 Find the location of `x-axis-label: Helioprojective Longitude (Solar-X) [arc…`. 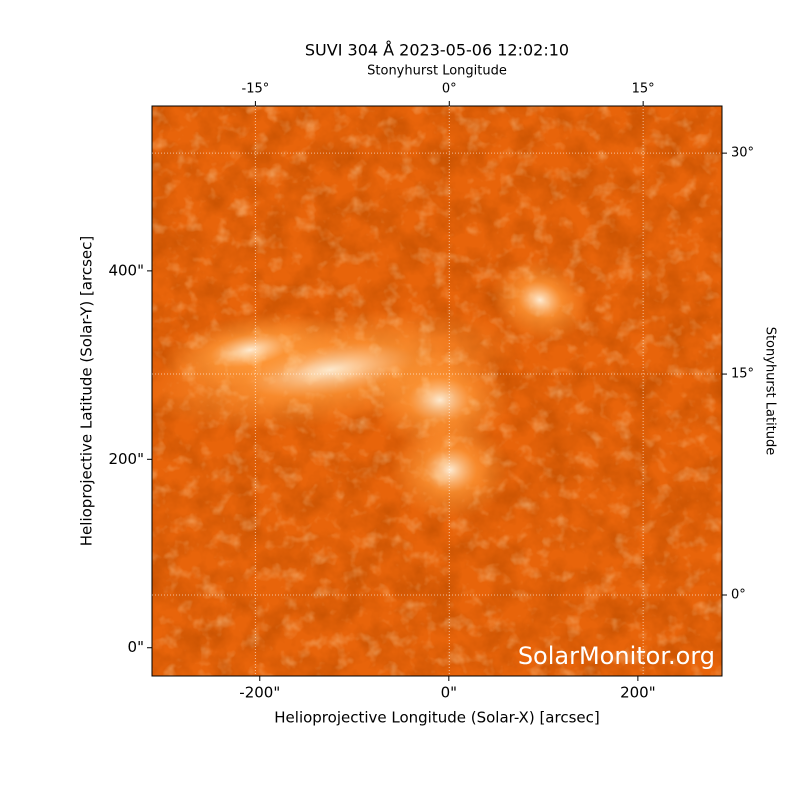

x-axis-label: Helioprojective Longitude (Solar-X) [arc… is located at coordinates (436, 718).